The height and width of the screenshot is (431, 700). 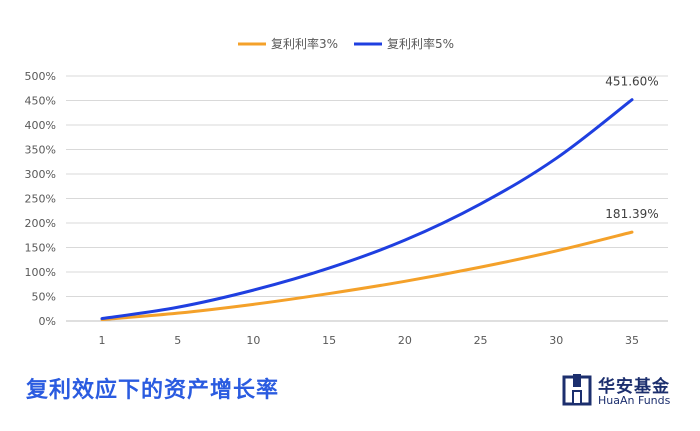 I want to click on legend-label: 复利利率5%, so click(x=420, y=43).